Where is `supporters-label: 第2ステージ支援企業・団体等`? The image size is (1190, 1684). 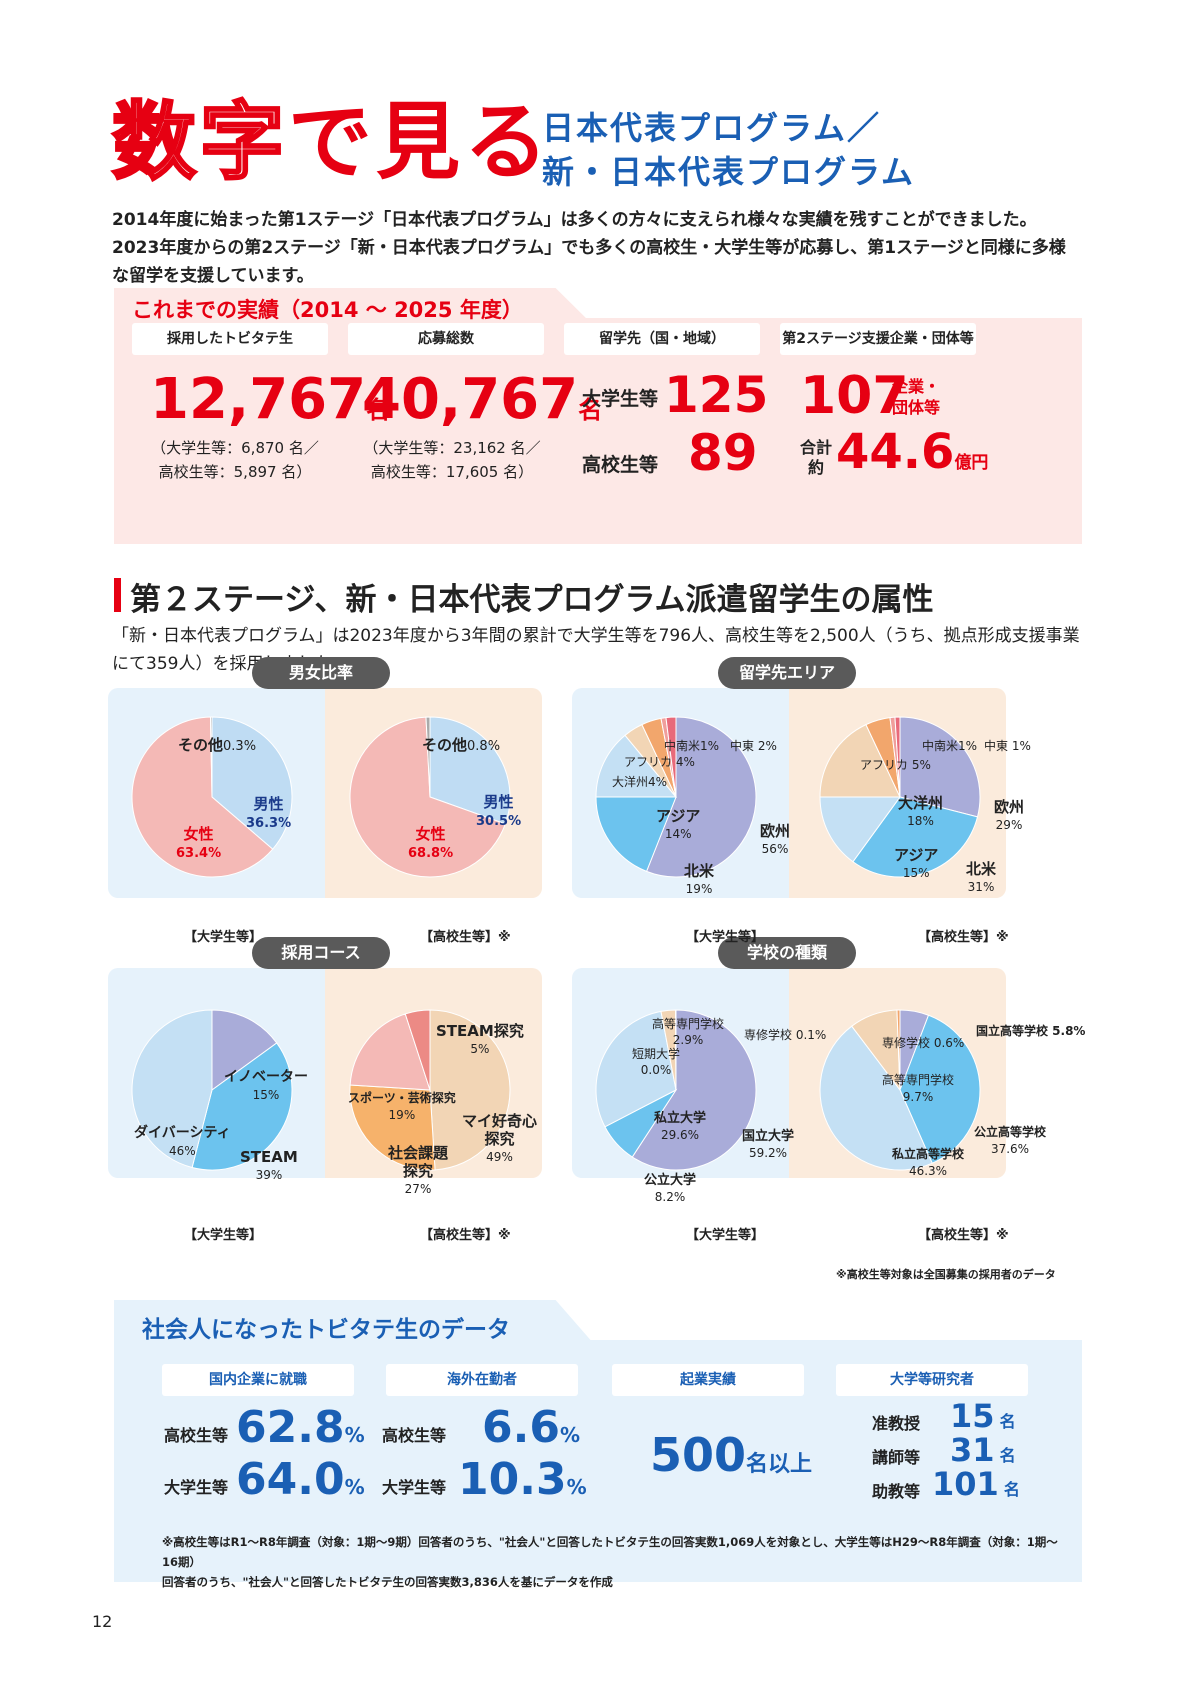 supporters-label: 第2ステージ支援企業・団体等 is located at coordinates (878, 339).